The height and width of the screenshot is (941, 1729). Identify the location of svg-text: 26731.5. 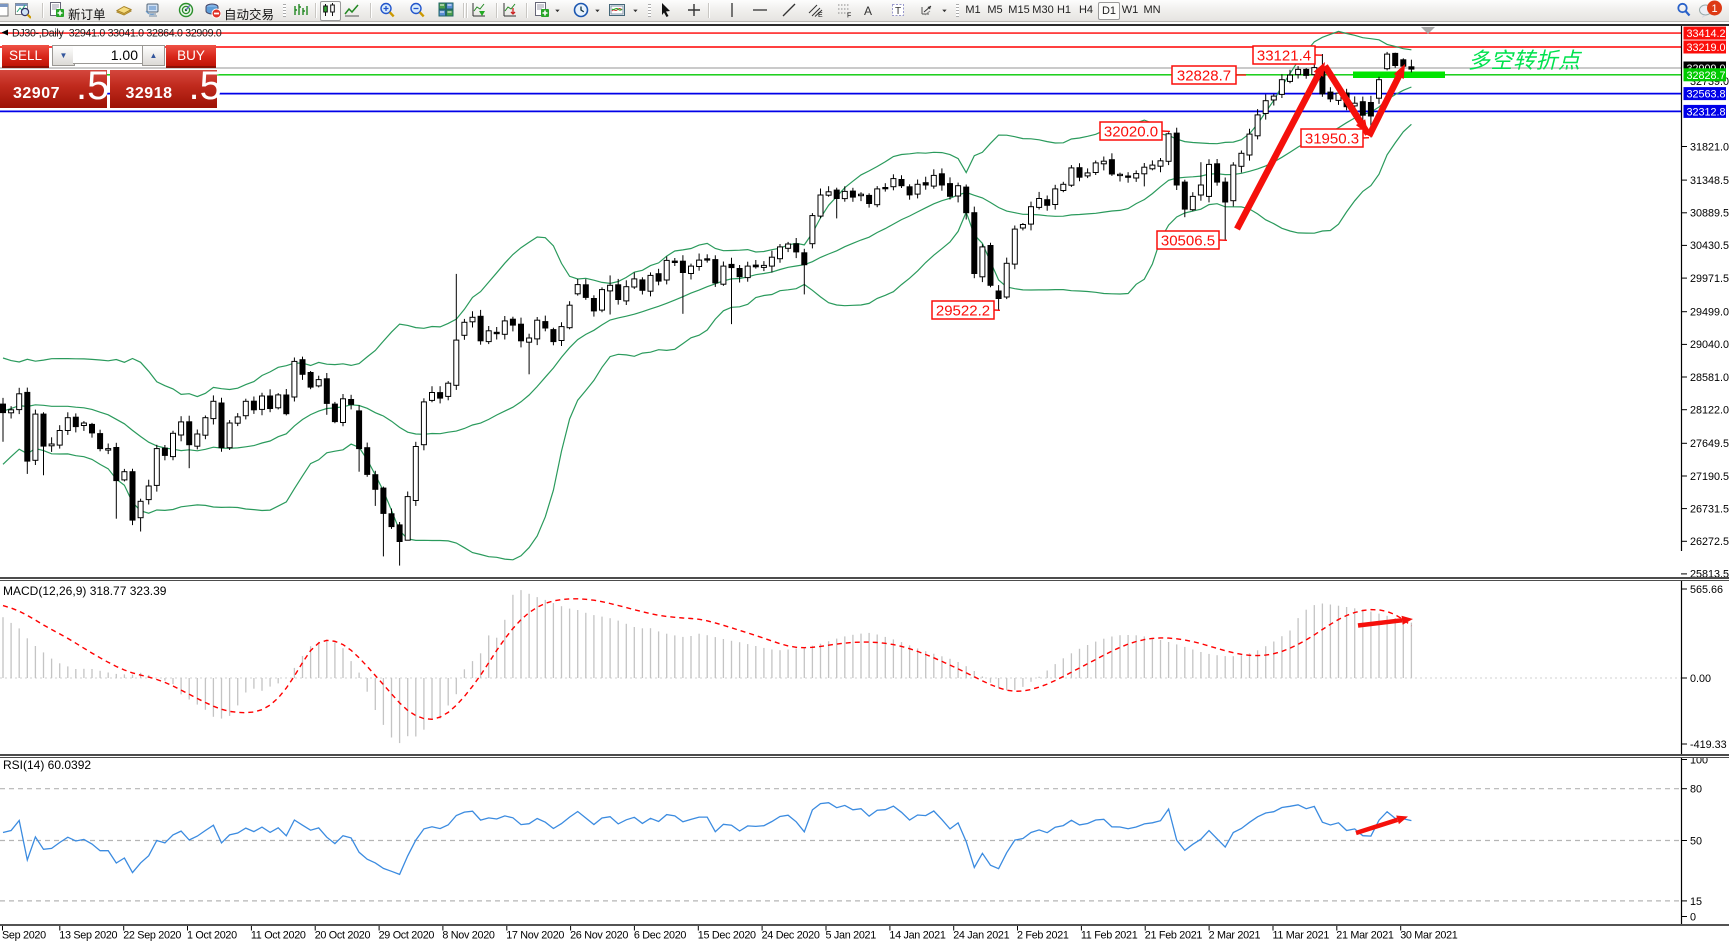
(1709, 509).